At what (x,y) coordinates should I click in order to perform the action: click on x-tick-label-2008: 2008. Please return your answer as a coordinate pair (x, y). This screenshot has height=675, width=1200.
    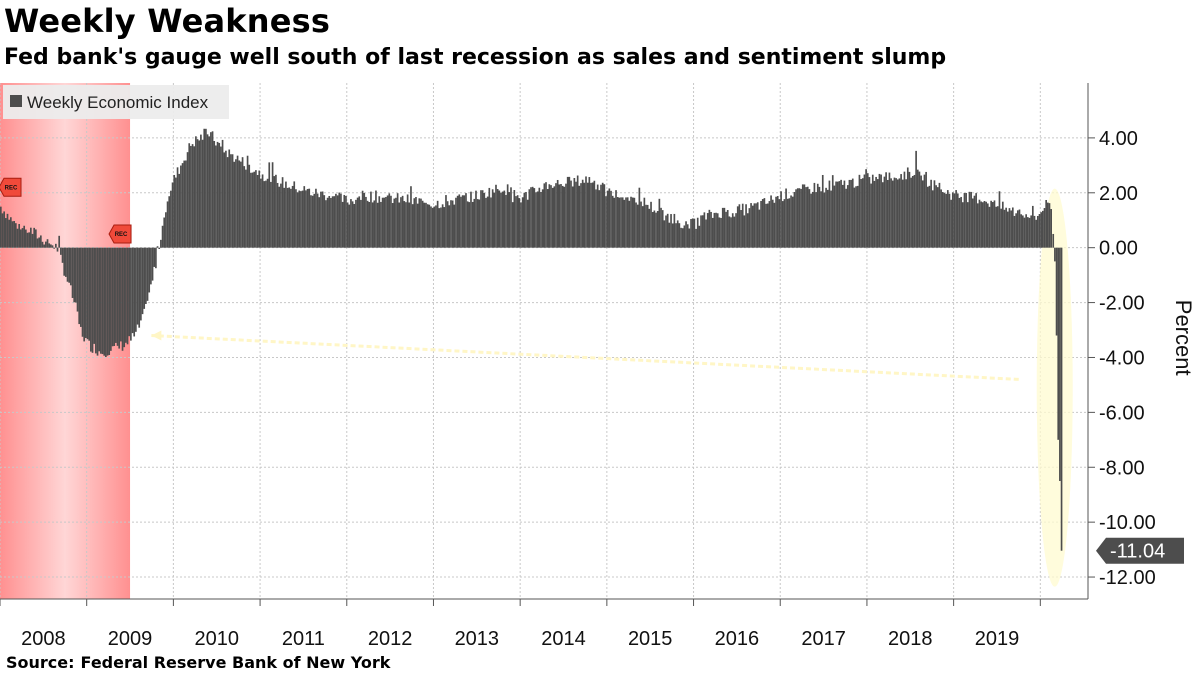
    Looking at the image, I should click on (43, 639).